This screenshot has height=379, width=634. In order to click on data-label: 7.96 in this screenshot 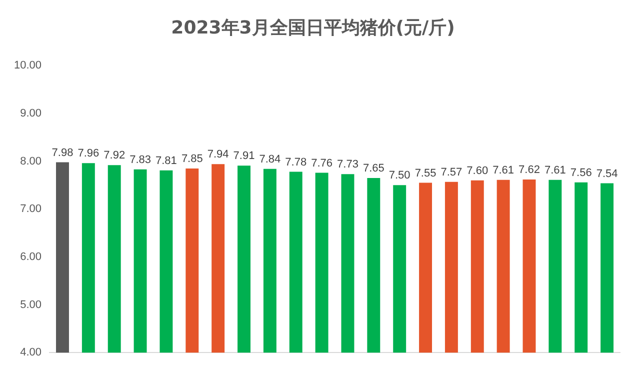, I will do `click(89, 154)`.